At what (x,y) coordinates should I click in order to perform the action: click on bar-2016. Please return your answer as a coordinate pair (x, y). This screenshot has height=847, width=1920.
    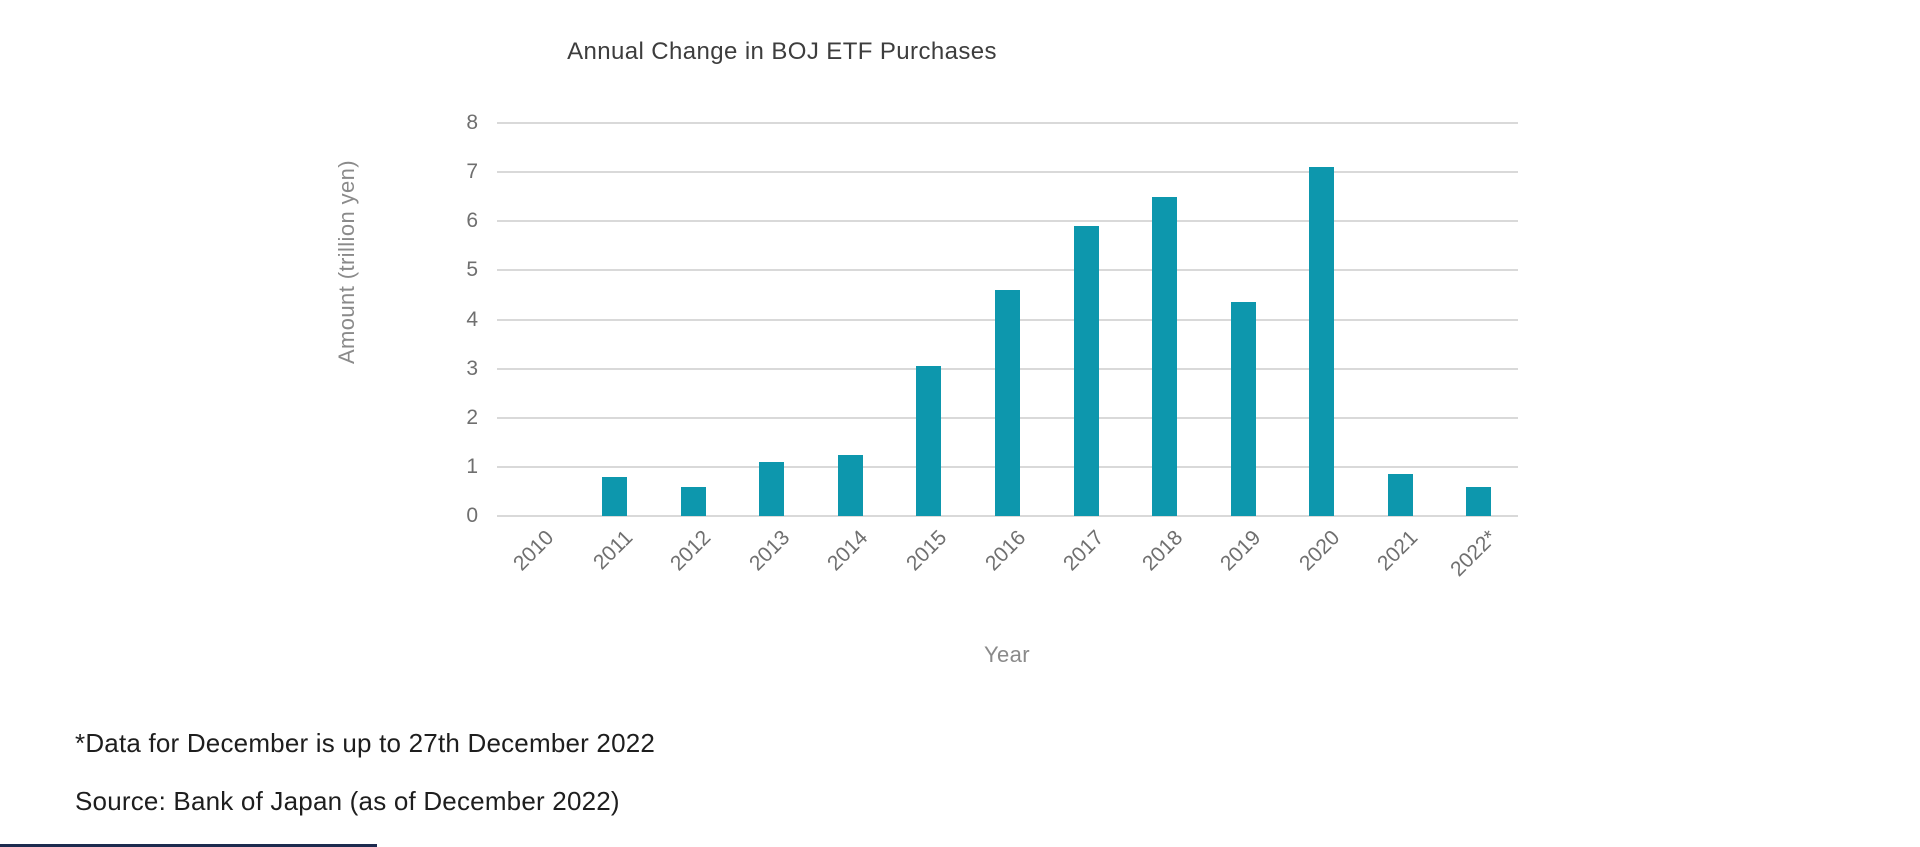
    Looking at the image, I should click on (1007, 403).